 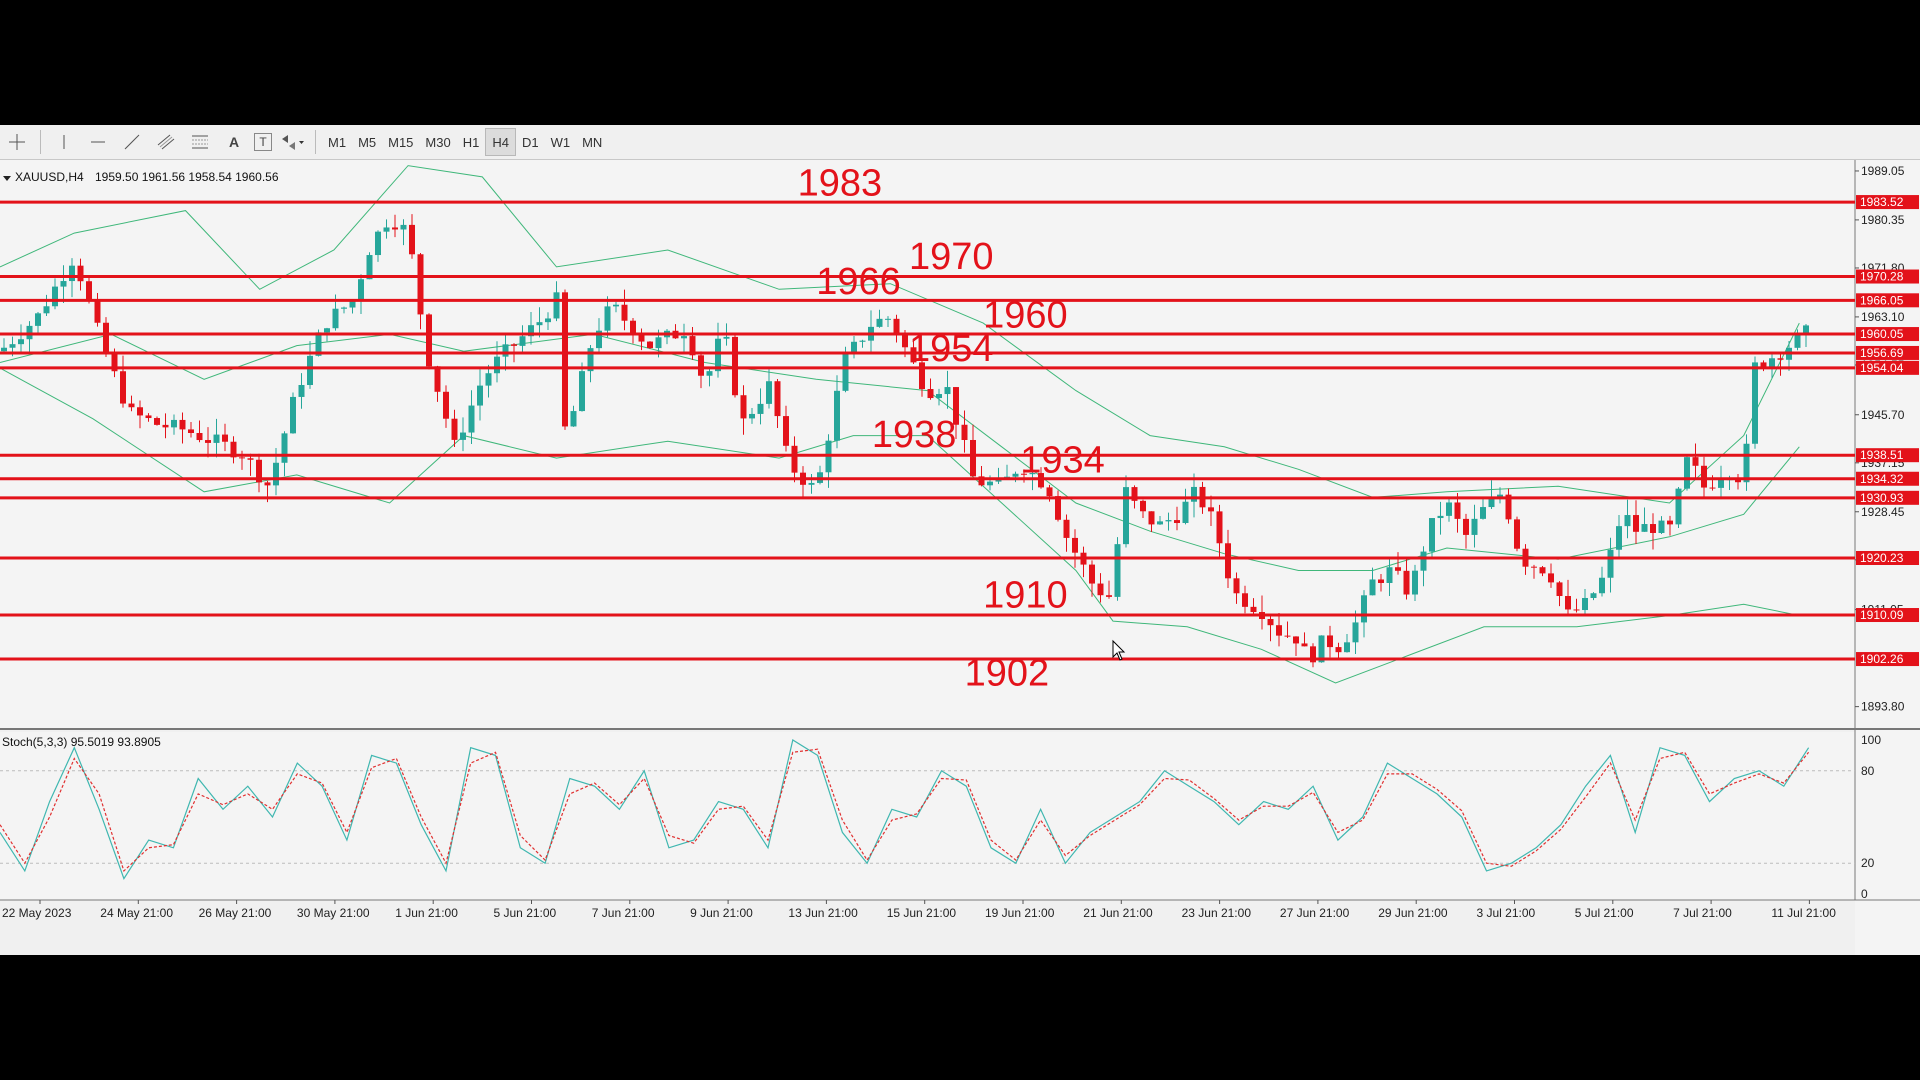 What do you see at coordinates (1871, 740) in the screenshot?
I see `stoch-tick-label: 100` at bounding box center [1871, 740].